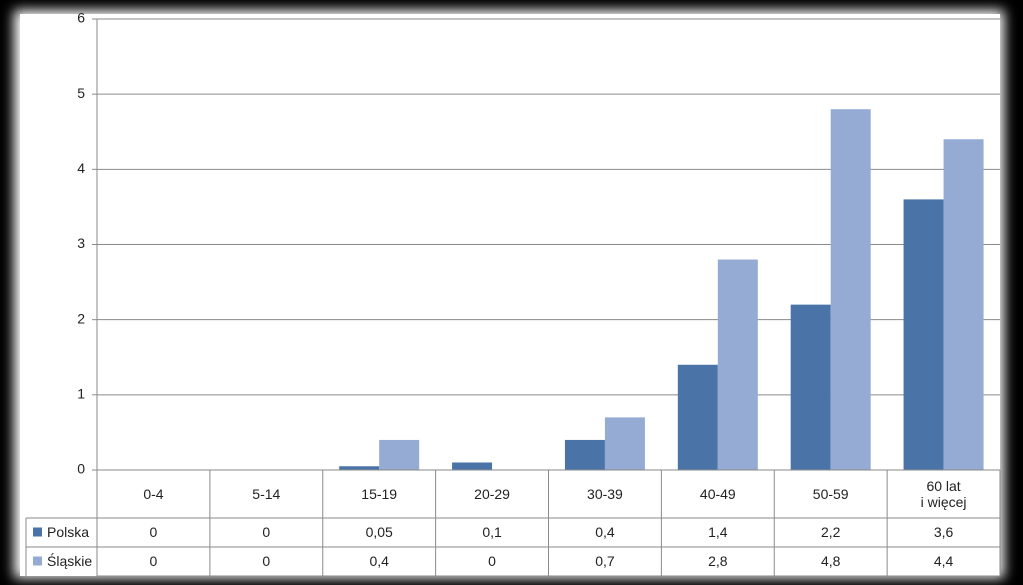 This screenshot has height=585, width=1023. What do you see at coordinates (717, 494) in the screenshot?
I see `x-tick-label: 40-49` at bounding box center [717, 494].